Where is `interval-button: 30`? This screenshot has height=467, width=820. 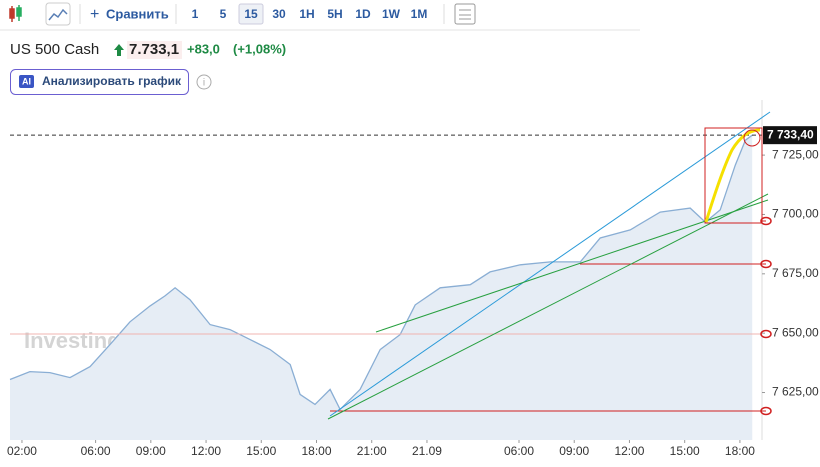
interval-button: 30 is located at coordinates (279, 14).